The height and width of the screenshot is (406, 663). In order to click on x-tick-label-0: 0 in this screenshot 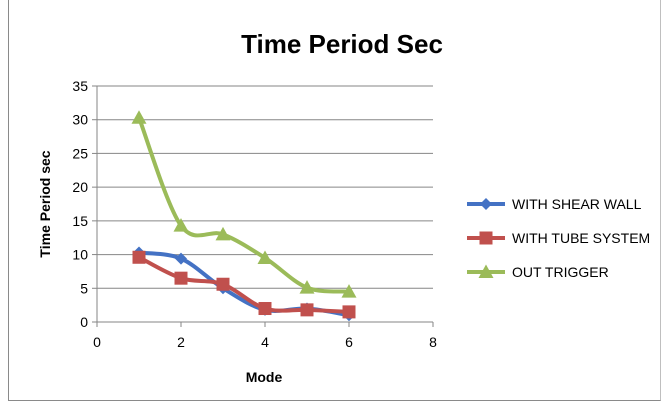, I will do `click(97, 342)`.